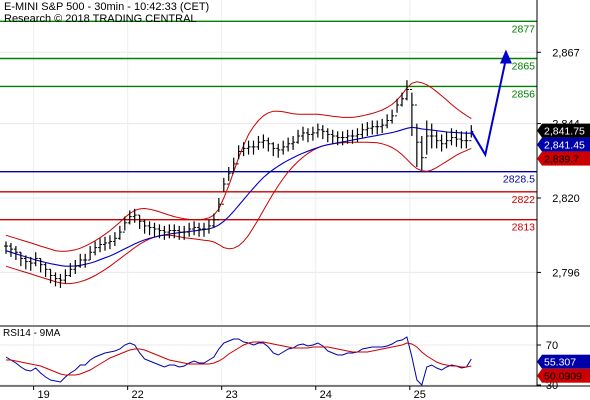 This screenshot has width=590, height=400. I want to click on rsi-line, so click(238, 361).